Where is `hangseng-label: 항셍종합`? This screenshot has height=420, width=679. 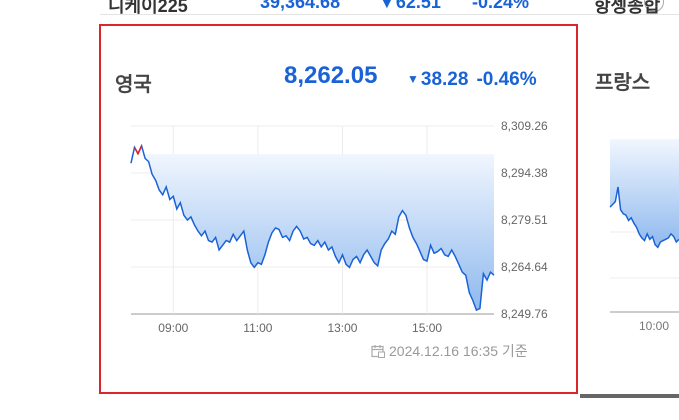
hangseng-label: 항셍종합 is located at coordinates (627, 7).